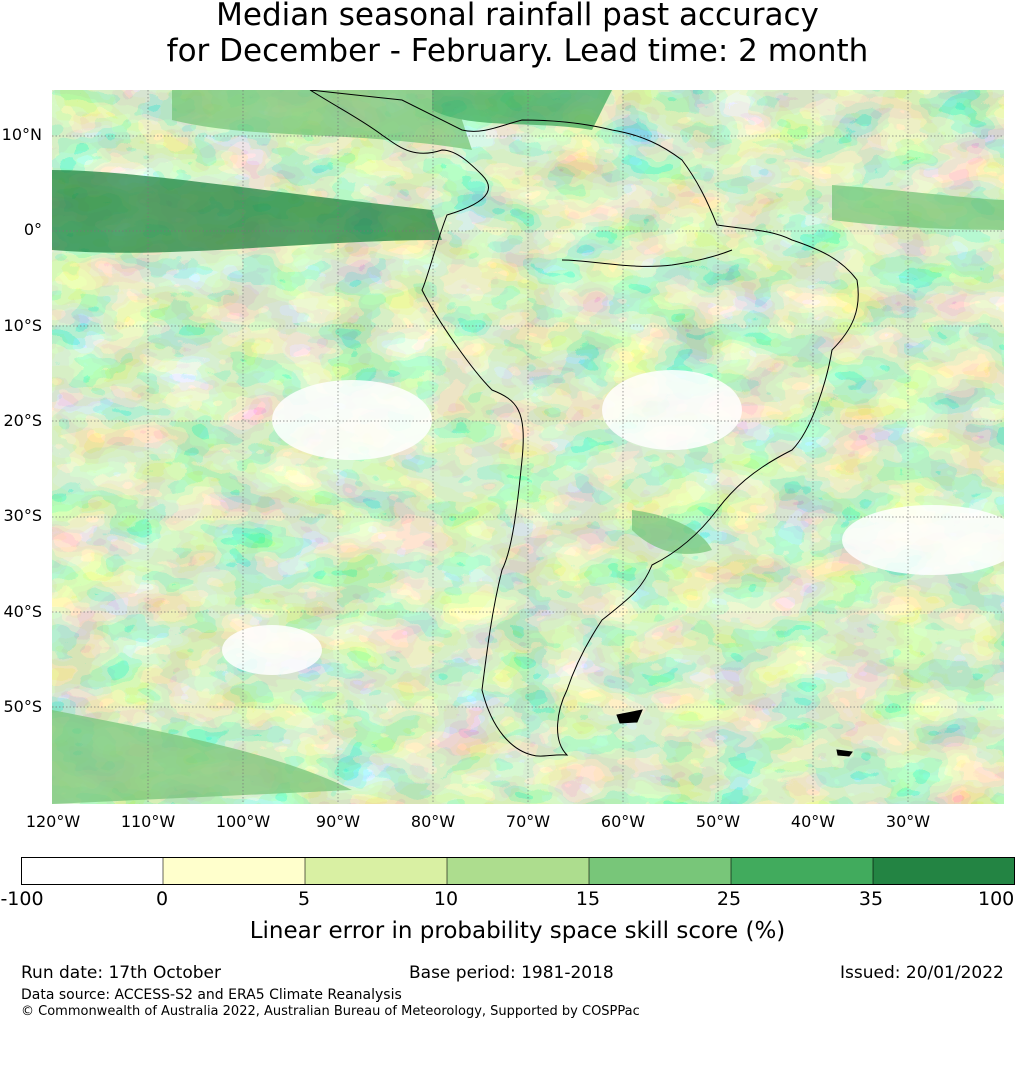 The image size is (1035, 1065). What do you see at coordinates (996, 899) in the screenshot?
I see `colorbar-tick: 100` at bounding box center [996, 899].